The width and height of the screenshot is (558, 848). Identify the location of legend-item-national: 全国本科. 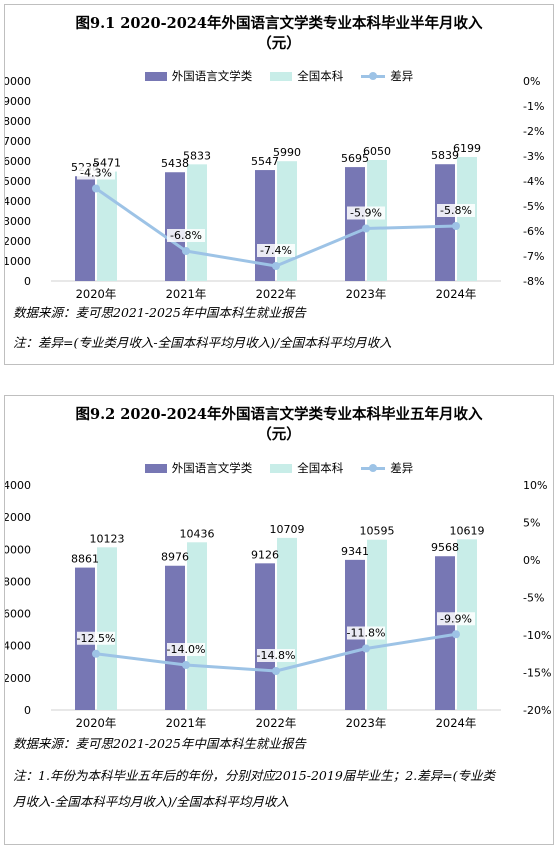
(306, 468).